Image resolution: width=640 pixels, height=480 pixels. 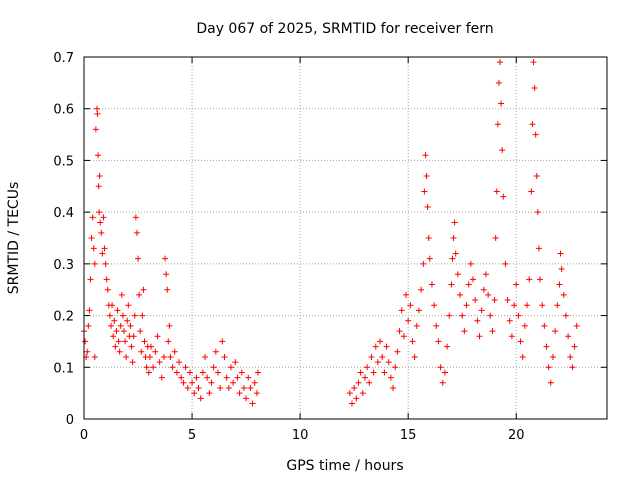 I want to click on y-tick-label: 0, so click(x=70, y=420).